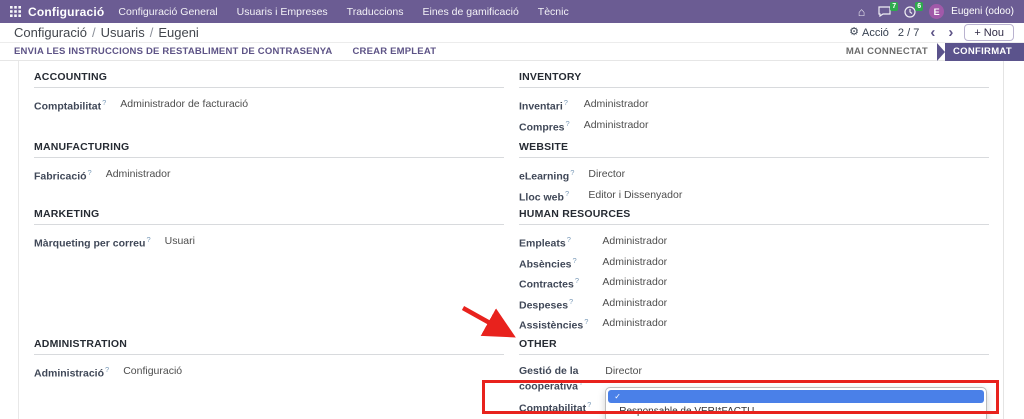  What do you see at coordinates (72, 372) in the screenshot?
I see `field-label: Administració?` at bounding box center [72, 372].